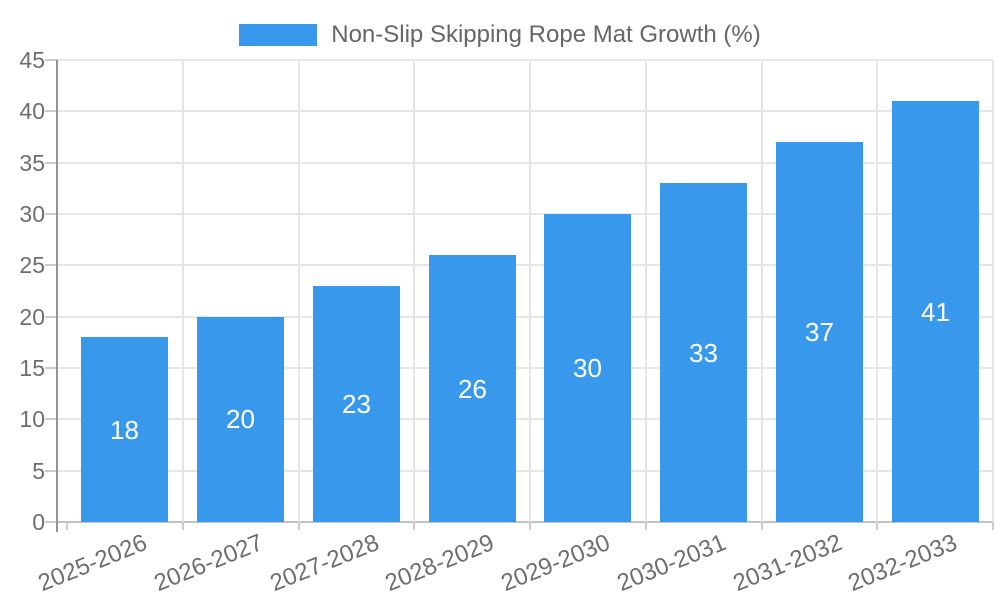  Describe the element at coordinates (546, 34) in the screenshot. I see `legend-label: Non-Slip Skipping Rope Mat Growth (%)` at that location.